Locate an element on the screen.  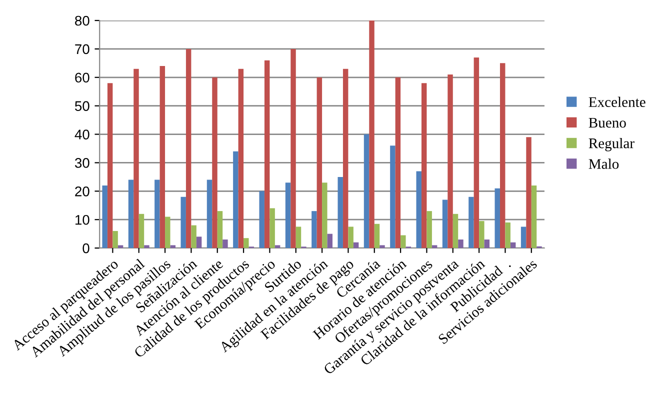
legend-label: Malo is located at coordinates (603, 163).